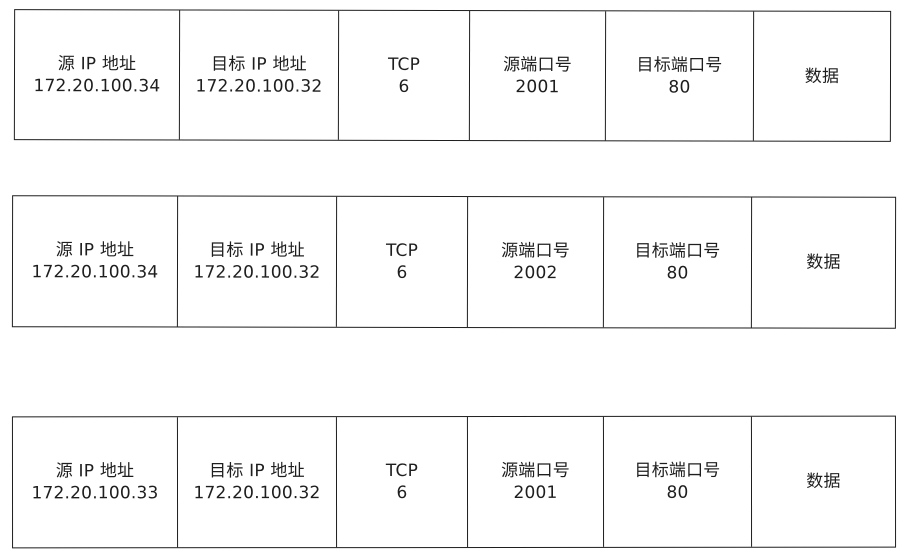 This screenshot has height=558, width=909. What do you see at coordinates (95, 493) in the screenshot?
I see `source-ip-value: 172.20.100.33` at bounding box center [95, 493].